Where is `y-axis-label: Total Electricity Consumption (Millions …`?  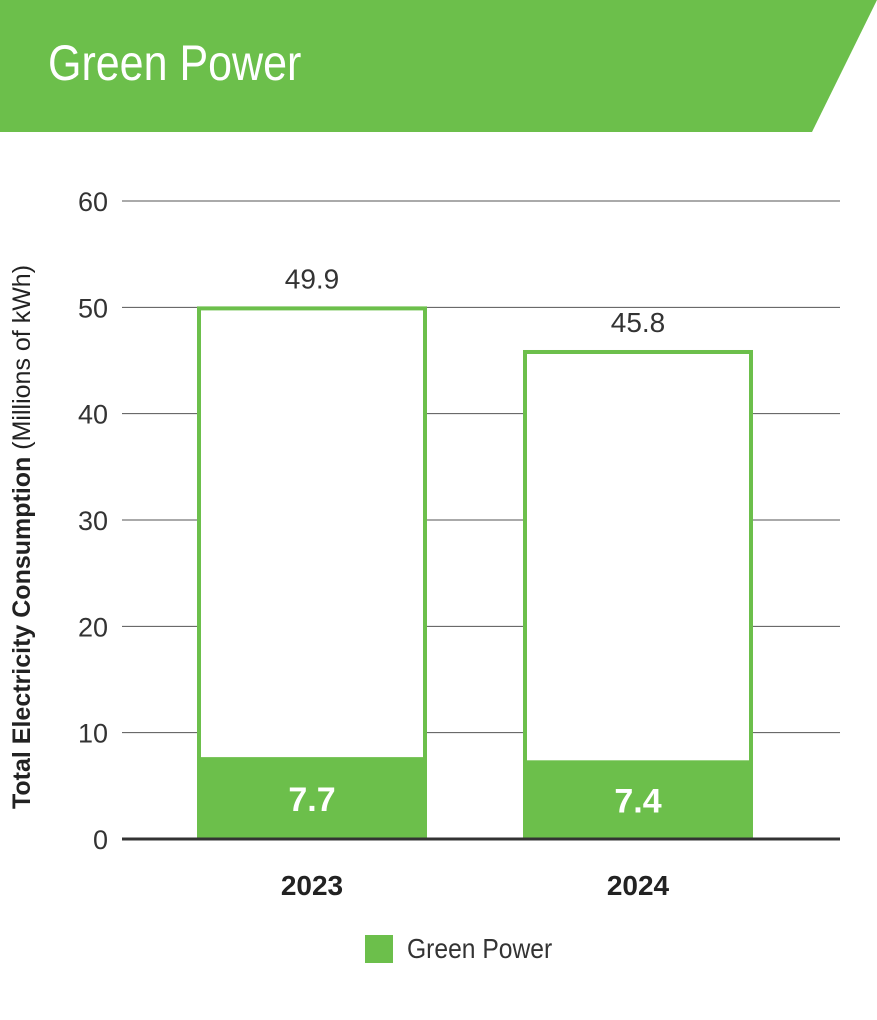
y-axis-label: Total Electricity Consumption (Millions … is located at coordinates (22, 537).